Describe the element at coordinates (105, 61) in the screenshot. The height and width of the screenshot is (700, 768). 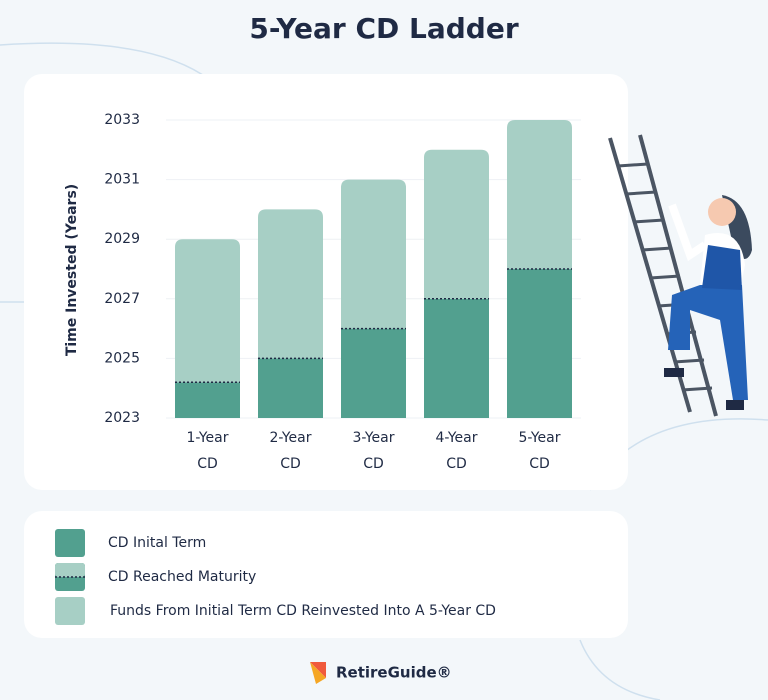
I see `deco-curve` at that location.